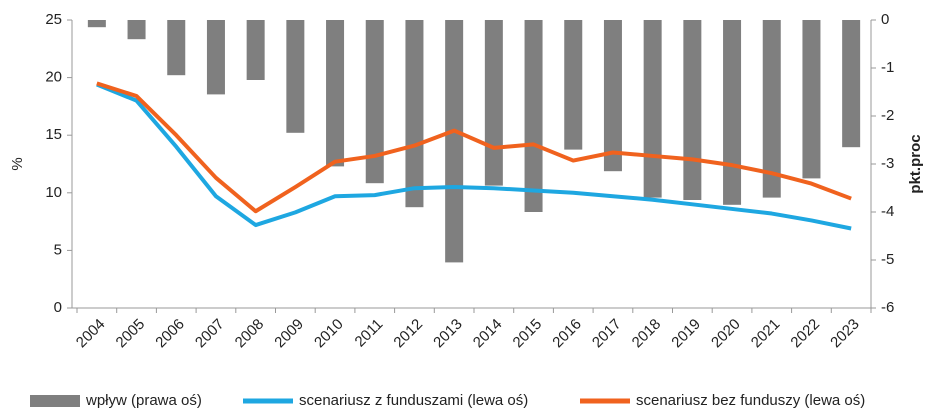  I want to click on x-tick-label: 2022, so click(805, 334).